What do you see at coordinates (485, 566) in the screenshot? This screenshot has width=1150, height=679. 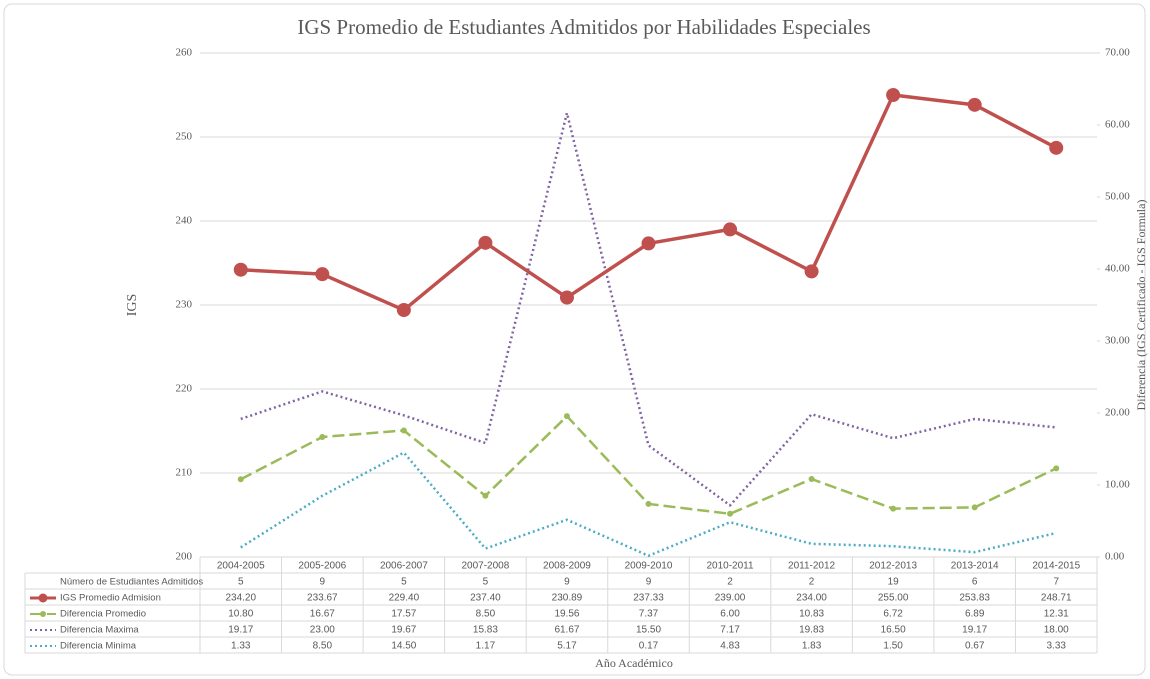 I see `x-tick-label: 2007-2008` at bounding box center [485, 566].